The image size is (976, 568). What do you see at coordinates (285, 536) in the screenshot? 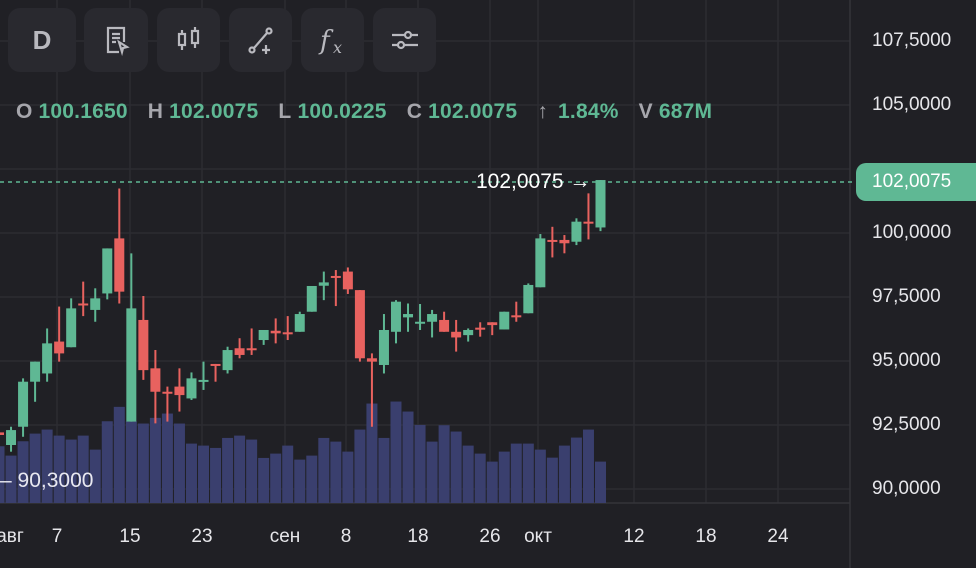
I see `date-tick: сен` at bounding box center [285, 536].